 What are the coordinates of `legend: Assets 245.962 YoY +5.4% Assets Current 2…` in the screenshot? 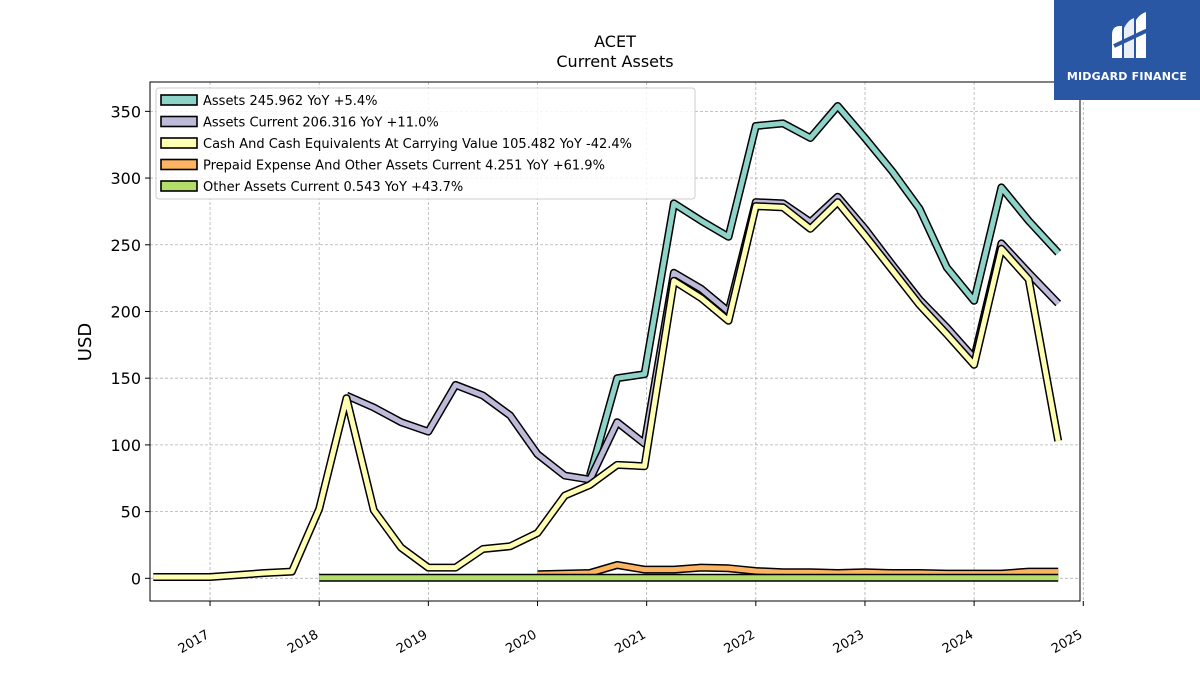 It's located at (425, 143).